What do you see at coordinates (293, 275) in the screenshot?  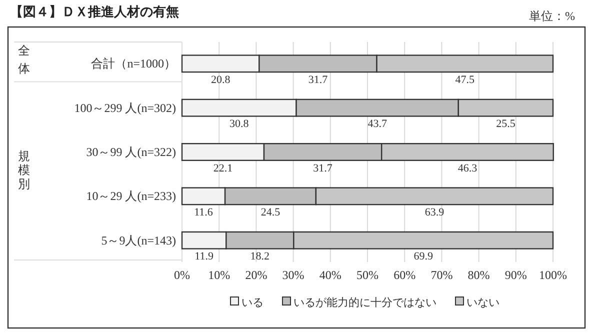 I see `x-tick-label: 30%` at bounding box center [293, 275].